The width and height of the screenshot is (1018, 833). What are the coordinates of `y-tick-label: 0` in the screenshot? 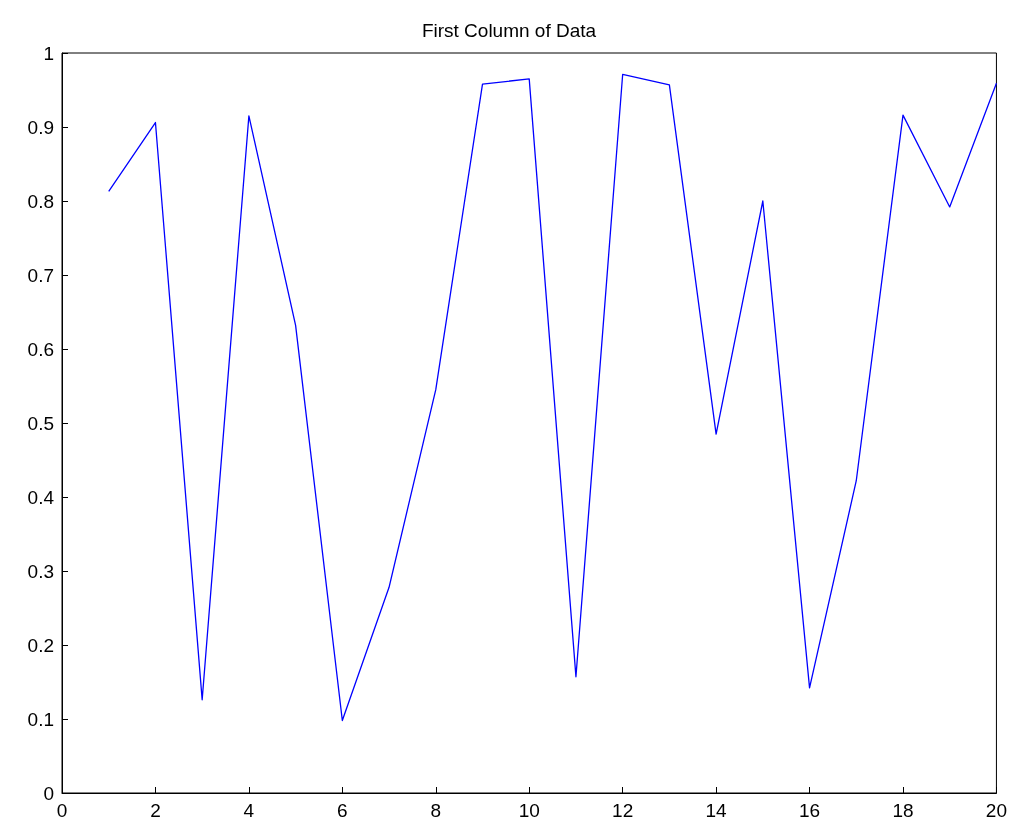 It's located at (48, 793).